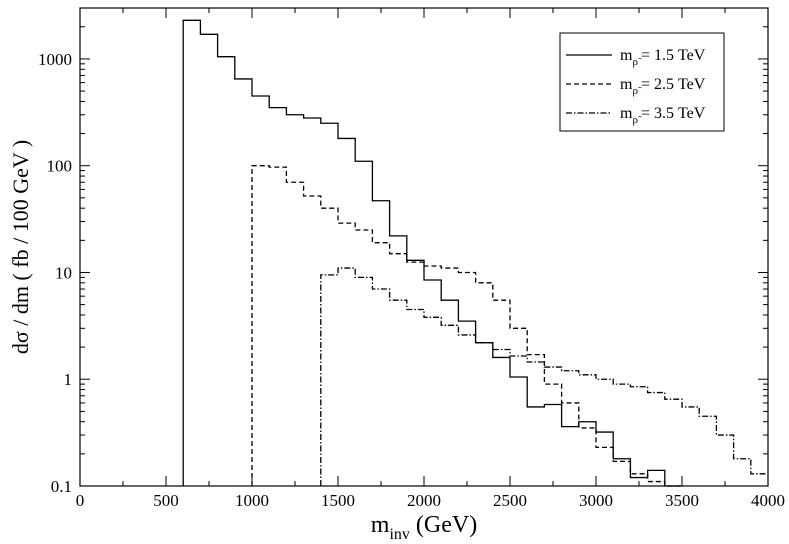 The height and width of the screenshot is (544, 789). Describe the element at coordinates (673, 55) in the screenshot. I see `legend-label-value: = 1.5 TeV` at that location.